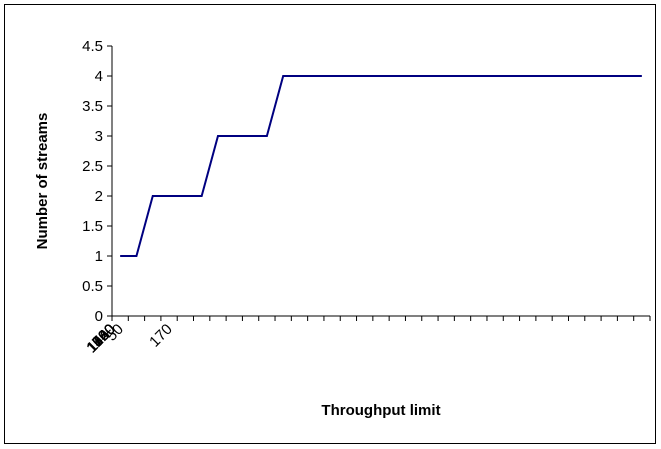 The height and width of the screenshot is (449, 661). What do you see at coordinates (92, 46) in the screenshot?
I see `y-tick-label: 4.5` at bounding box center [92, 46].